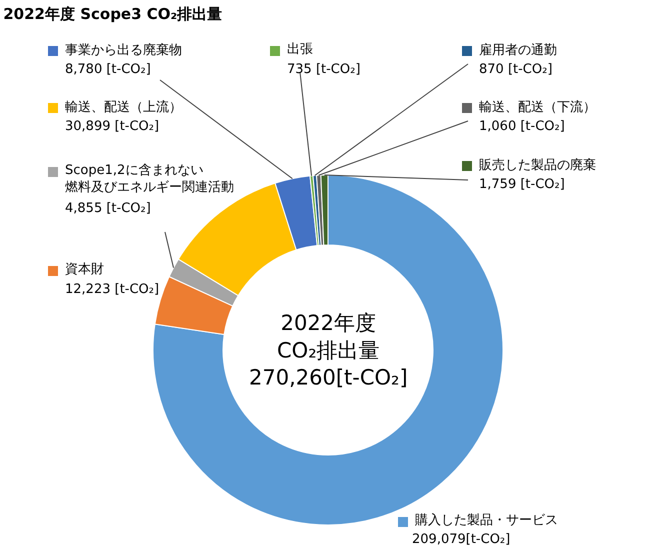 This screenshot has height=556, width=645. Describe the element at coordinates (300, 49) in the screenshot. I see `legend-label: 出張` at that location.